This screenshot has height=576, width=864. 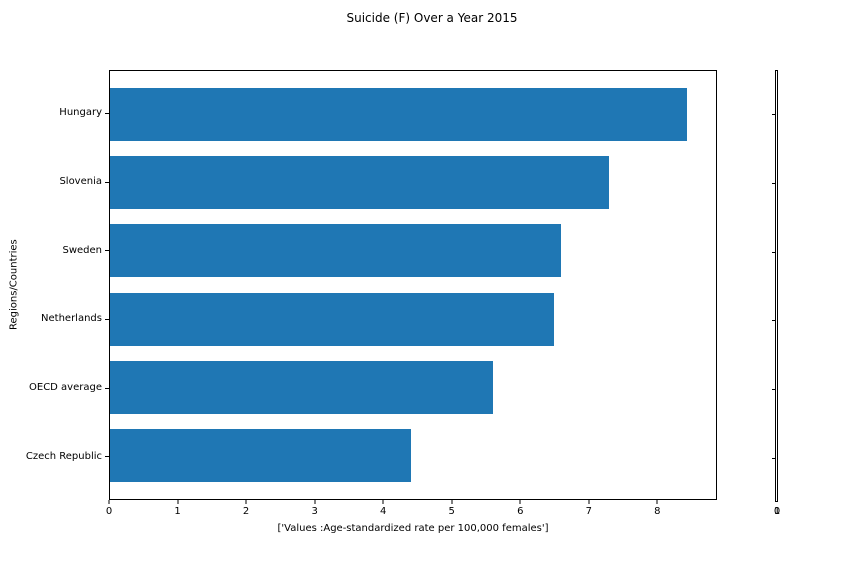 What do you see at coordinates (588, 511) in the screenshot?
I see `x-tick-label: 7` at bounding box center [588, 511].